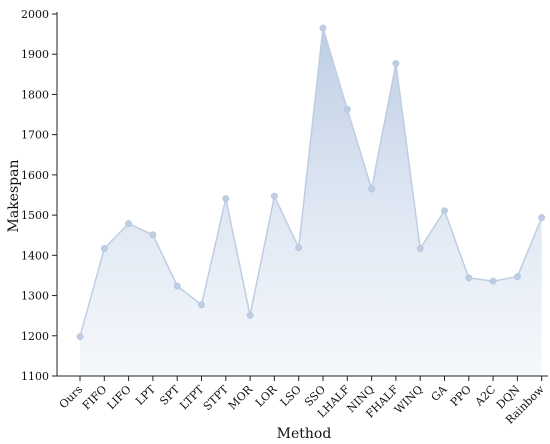  What do you see at coordinates (71, 397) in the screenshot?
I see `x-tick-label: Ours` at bounding box center [71, 397].